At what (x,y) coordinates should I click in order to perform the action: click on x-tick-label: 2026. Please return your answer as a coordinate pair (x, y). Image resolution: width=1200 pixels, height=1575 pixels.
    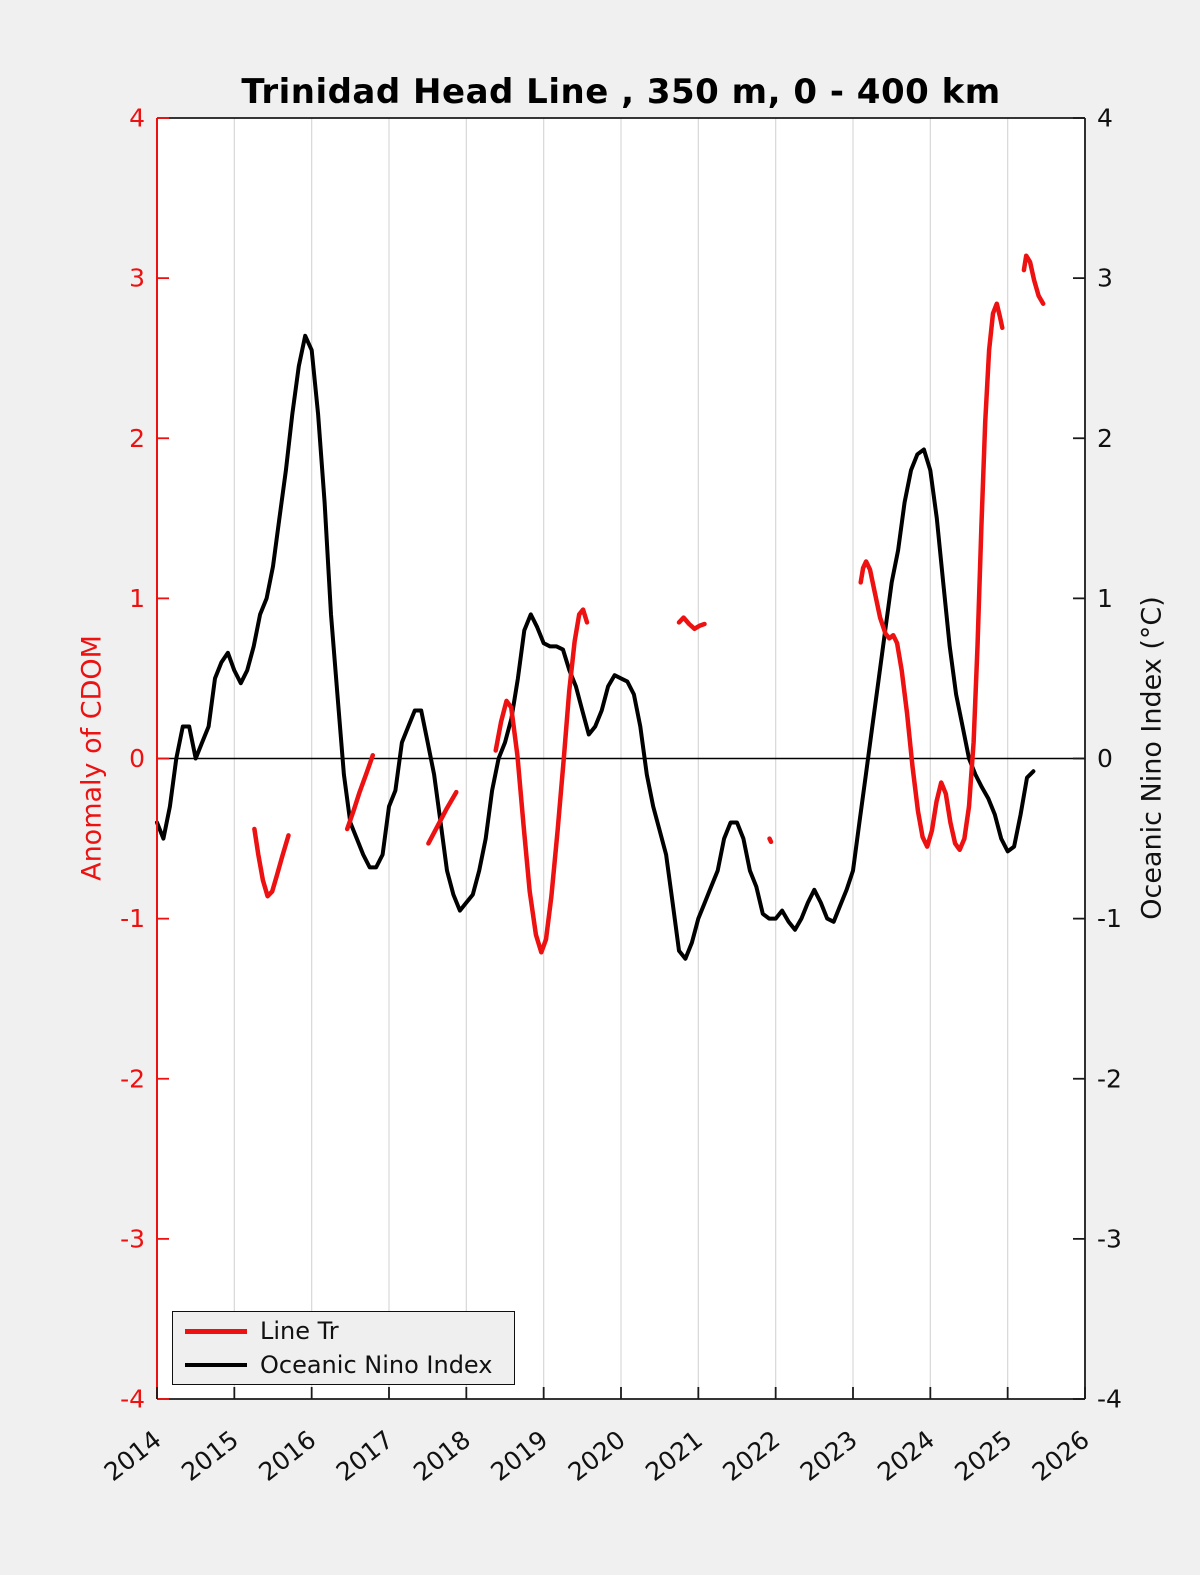
    Looking at the image, I should click on (1061, 1456).